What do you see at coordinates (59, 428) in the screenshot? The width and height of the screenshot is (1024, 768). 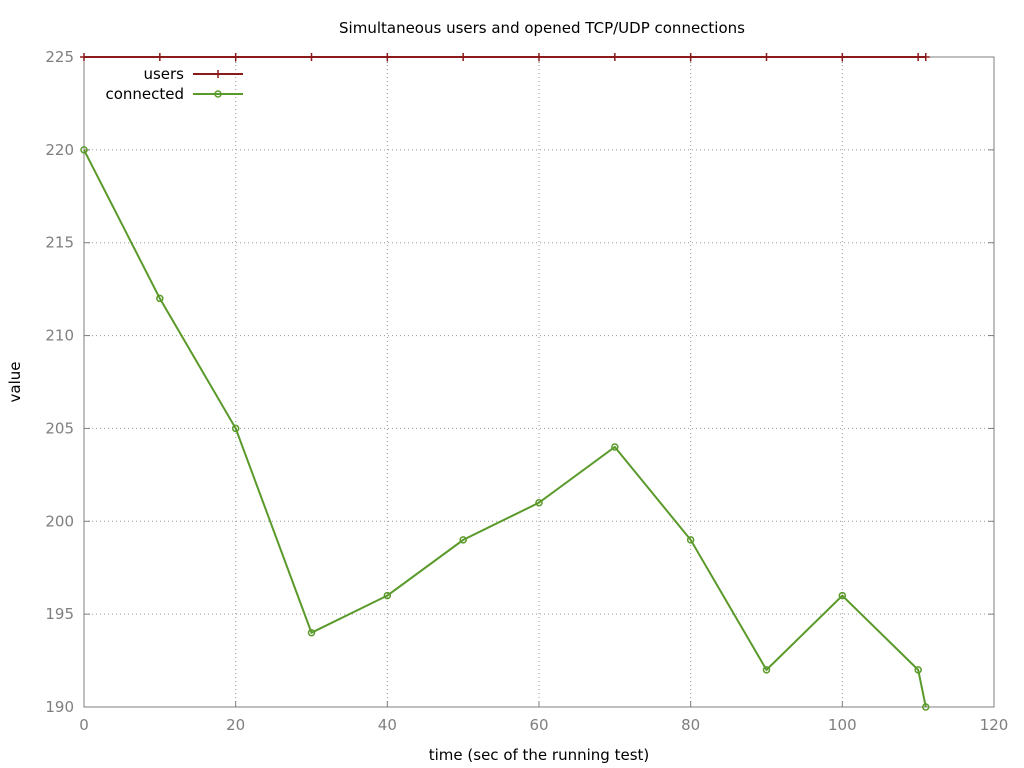 I see `y-tick-label: 205` at bounding box center [59, 428].